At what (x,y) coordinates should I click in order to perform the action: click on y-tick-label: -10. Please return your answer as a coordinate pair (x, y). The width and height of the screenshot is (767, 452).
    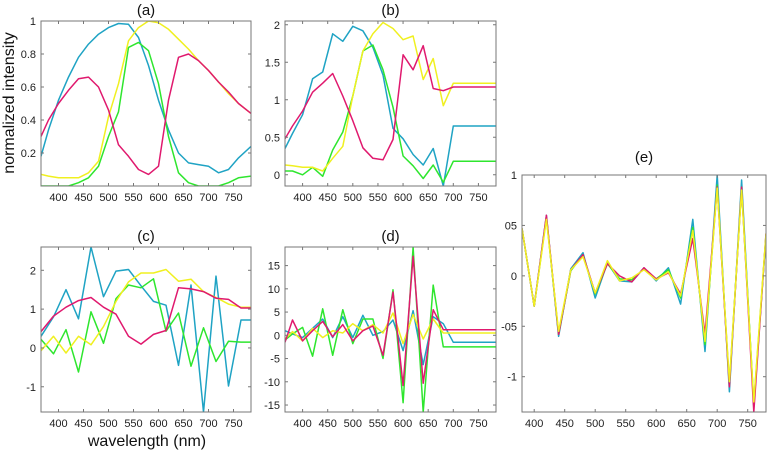
    Looking at the image, I should click on (272, 383).